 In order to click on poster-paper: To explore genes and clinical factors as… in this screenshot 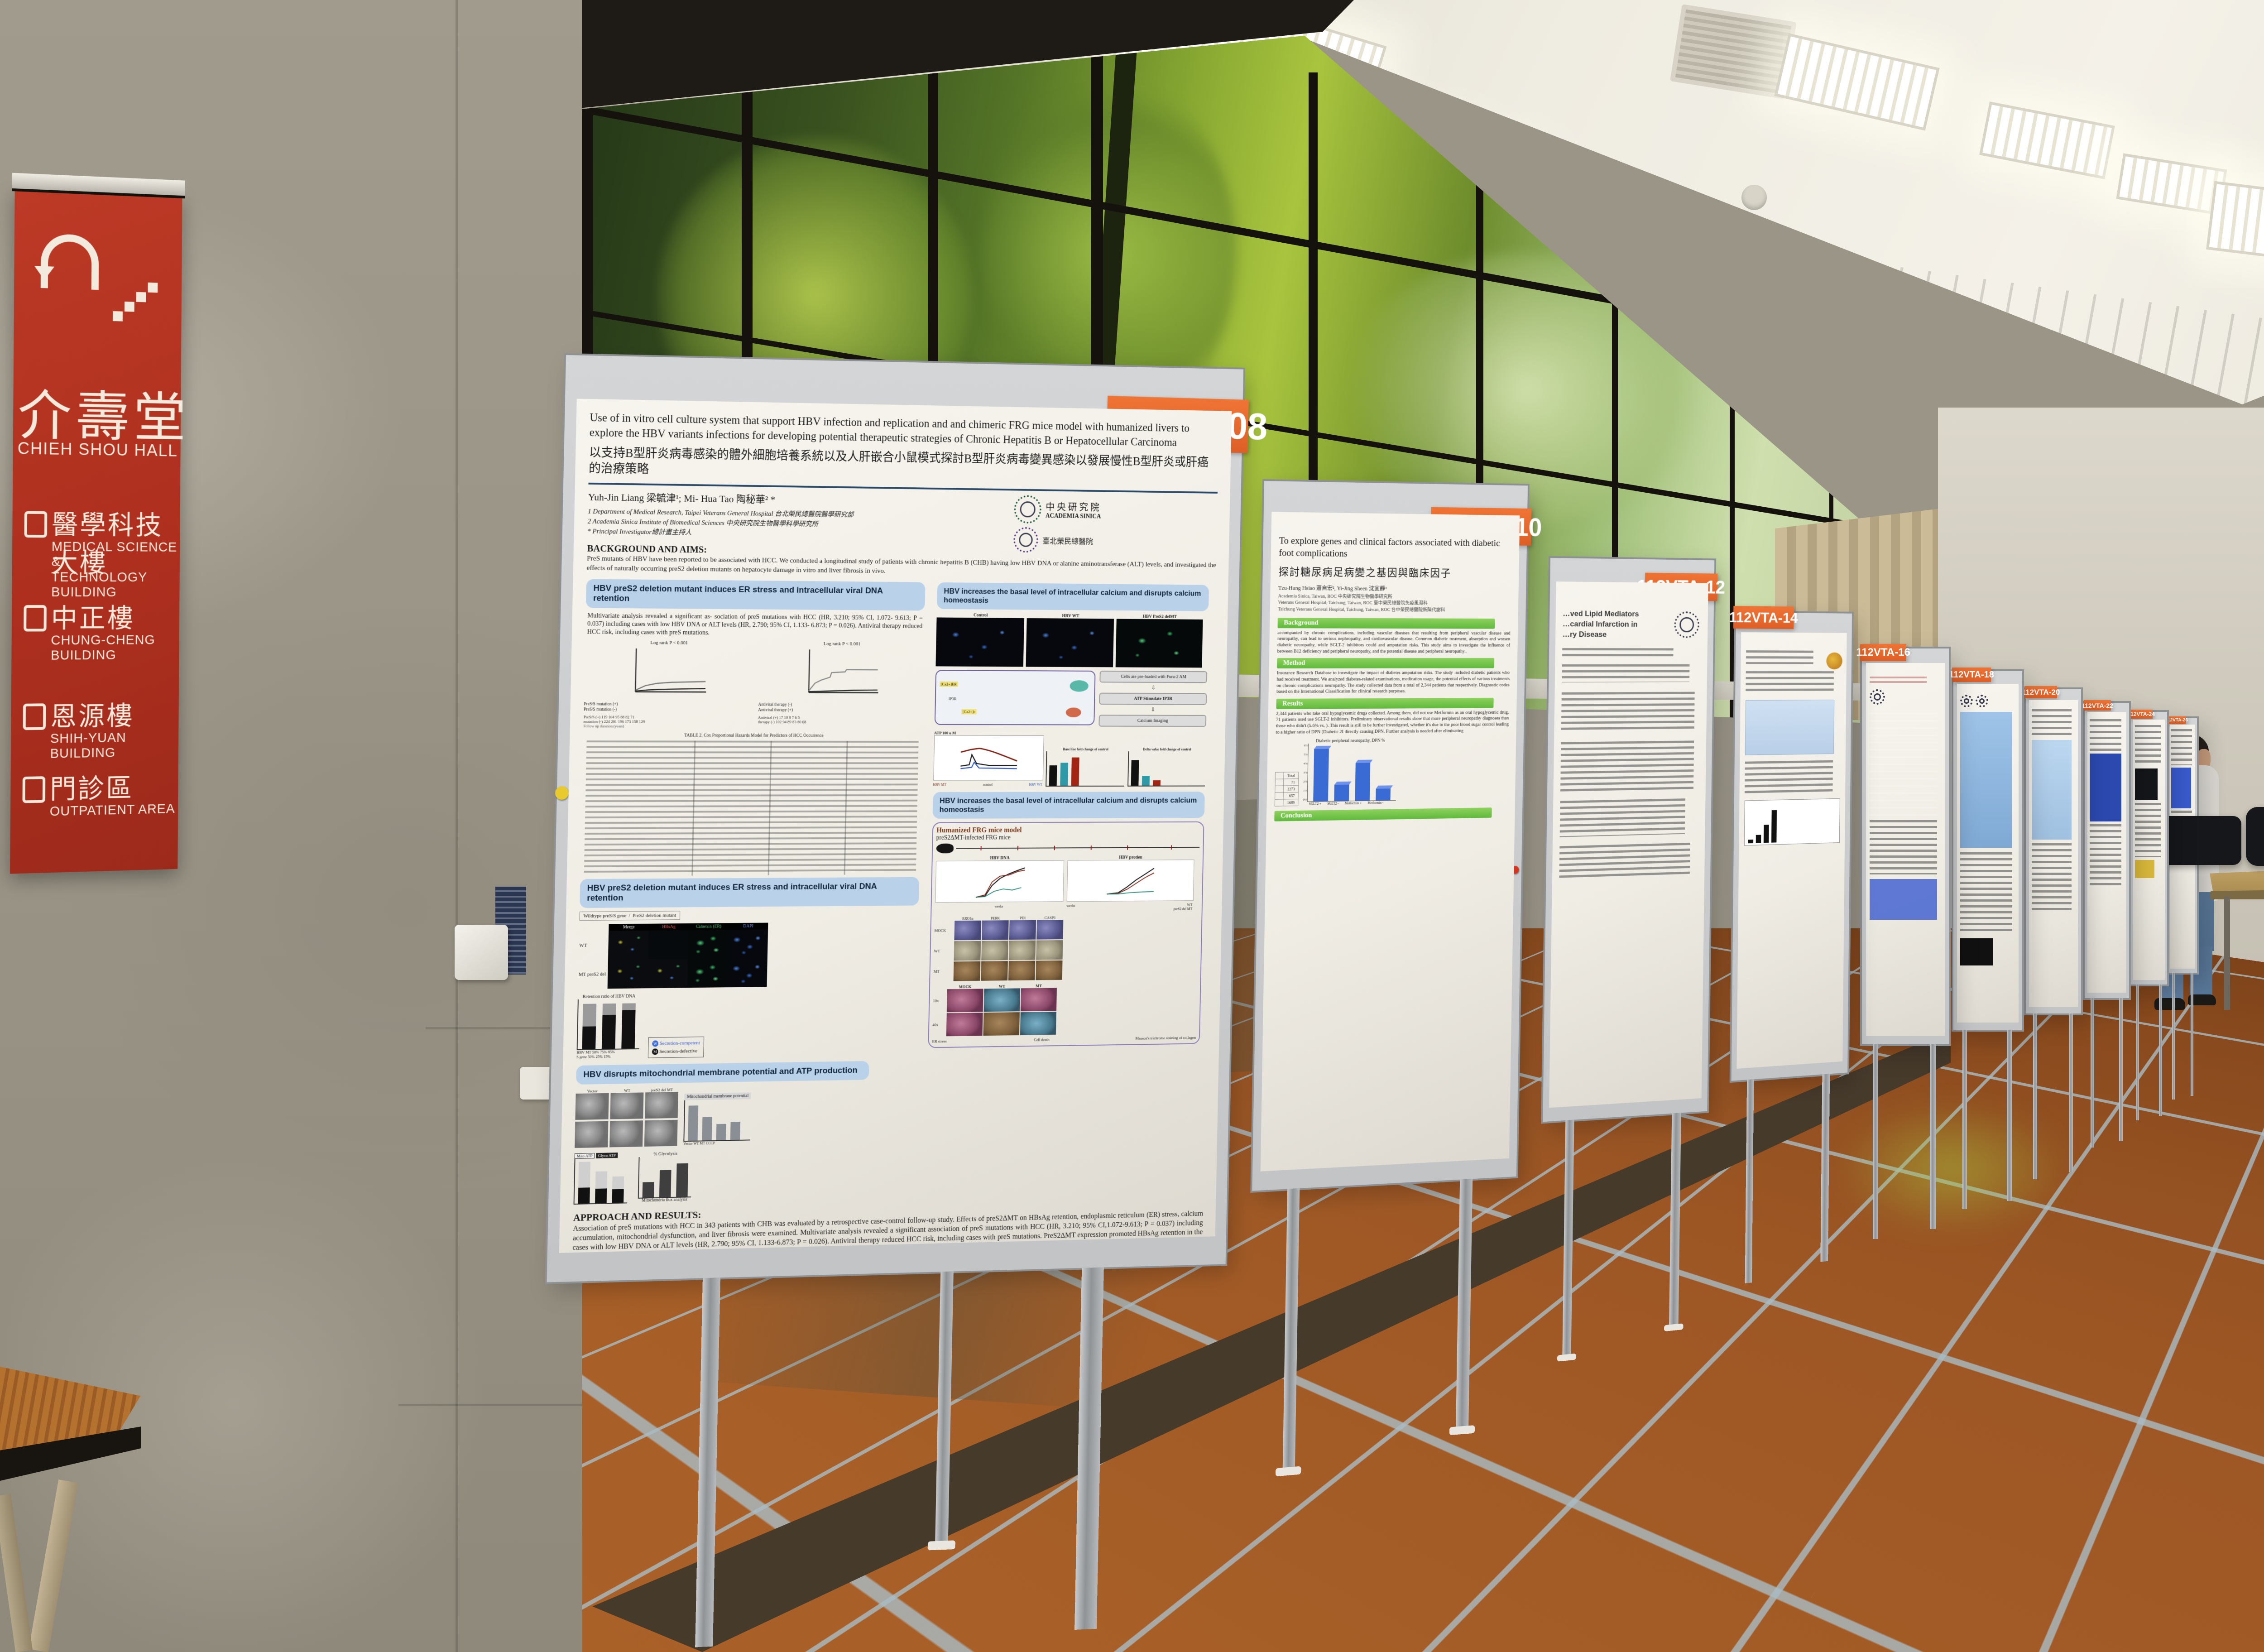, I will do `click(1390, 842)`.